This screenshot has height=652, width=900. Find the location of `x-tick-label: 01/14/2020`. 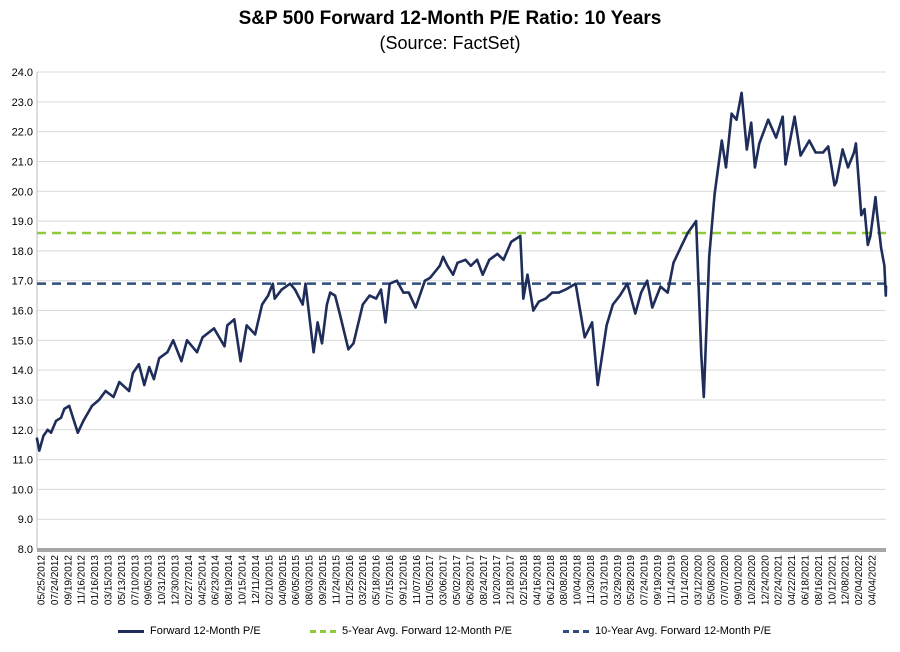

x-tick-label: 01/14/2020 is located at coordinates (685, 580).